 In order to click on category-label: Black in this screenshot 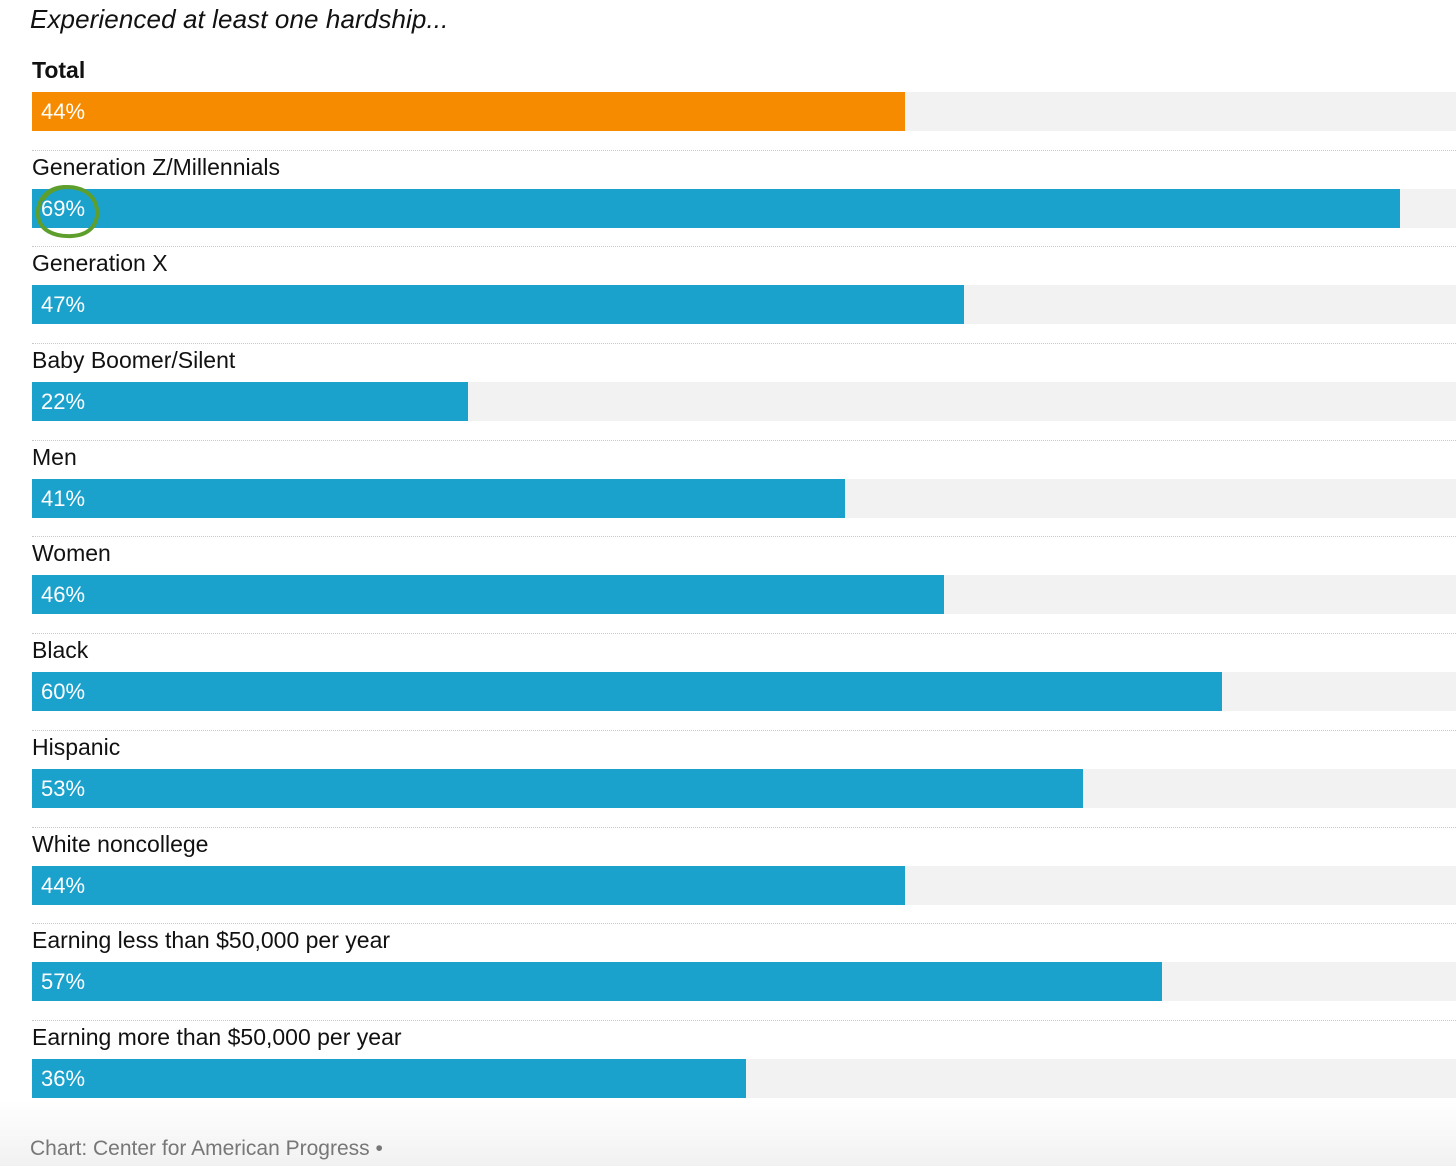, I will do `click(60, 650)`.